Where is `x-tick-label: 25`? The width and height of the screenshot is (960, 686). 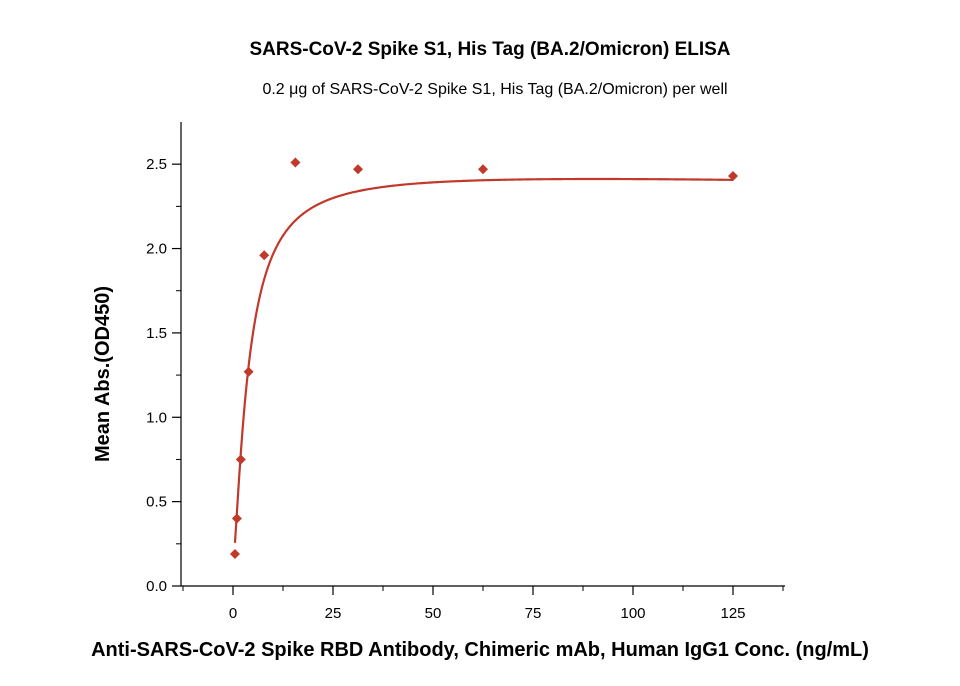 x-tick-label: 25 is located at coordinates (333, 613).